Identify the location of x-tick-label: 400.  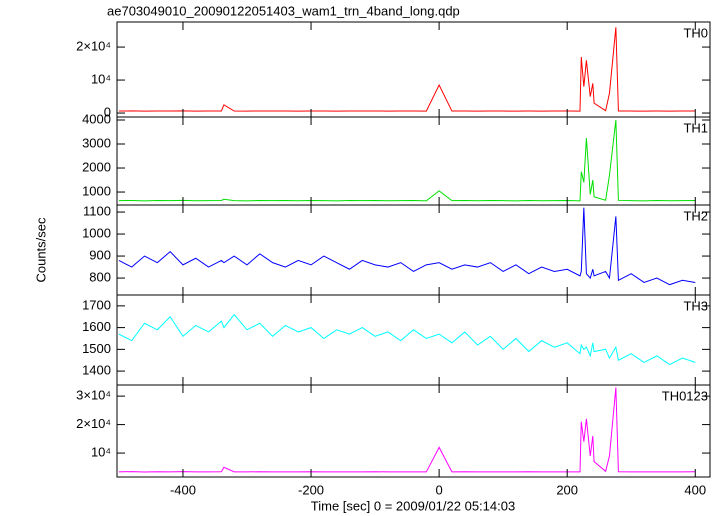
(695, 489).